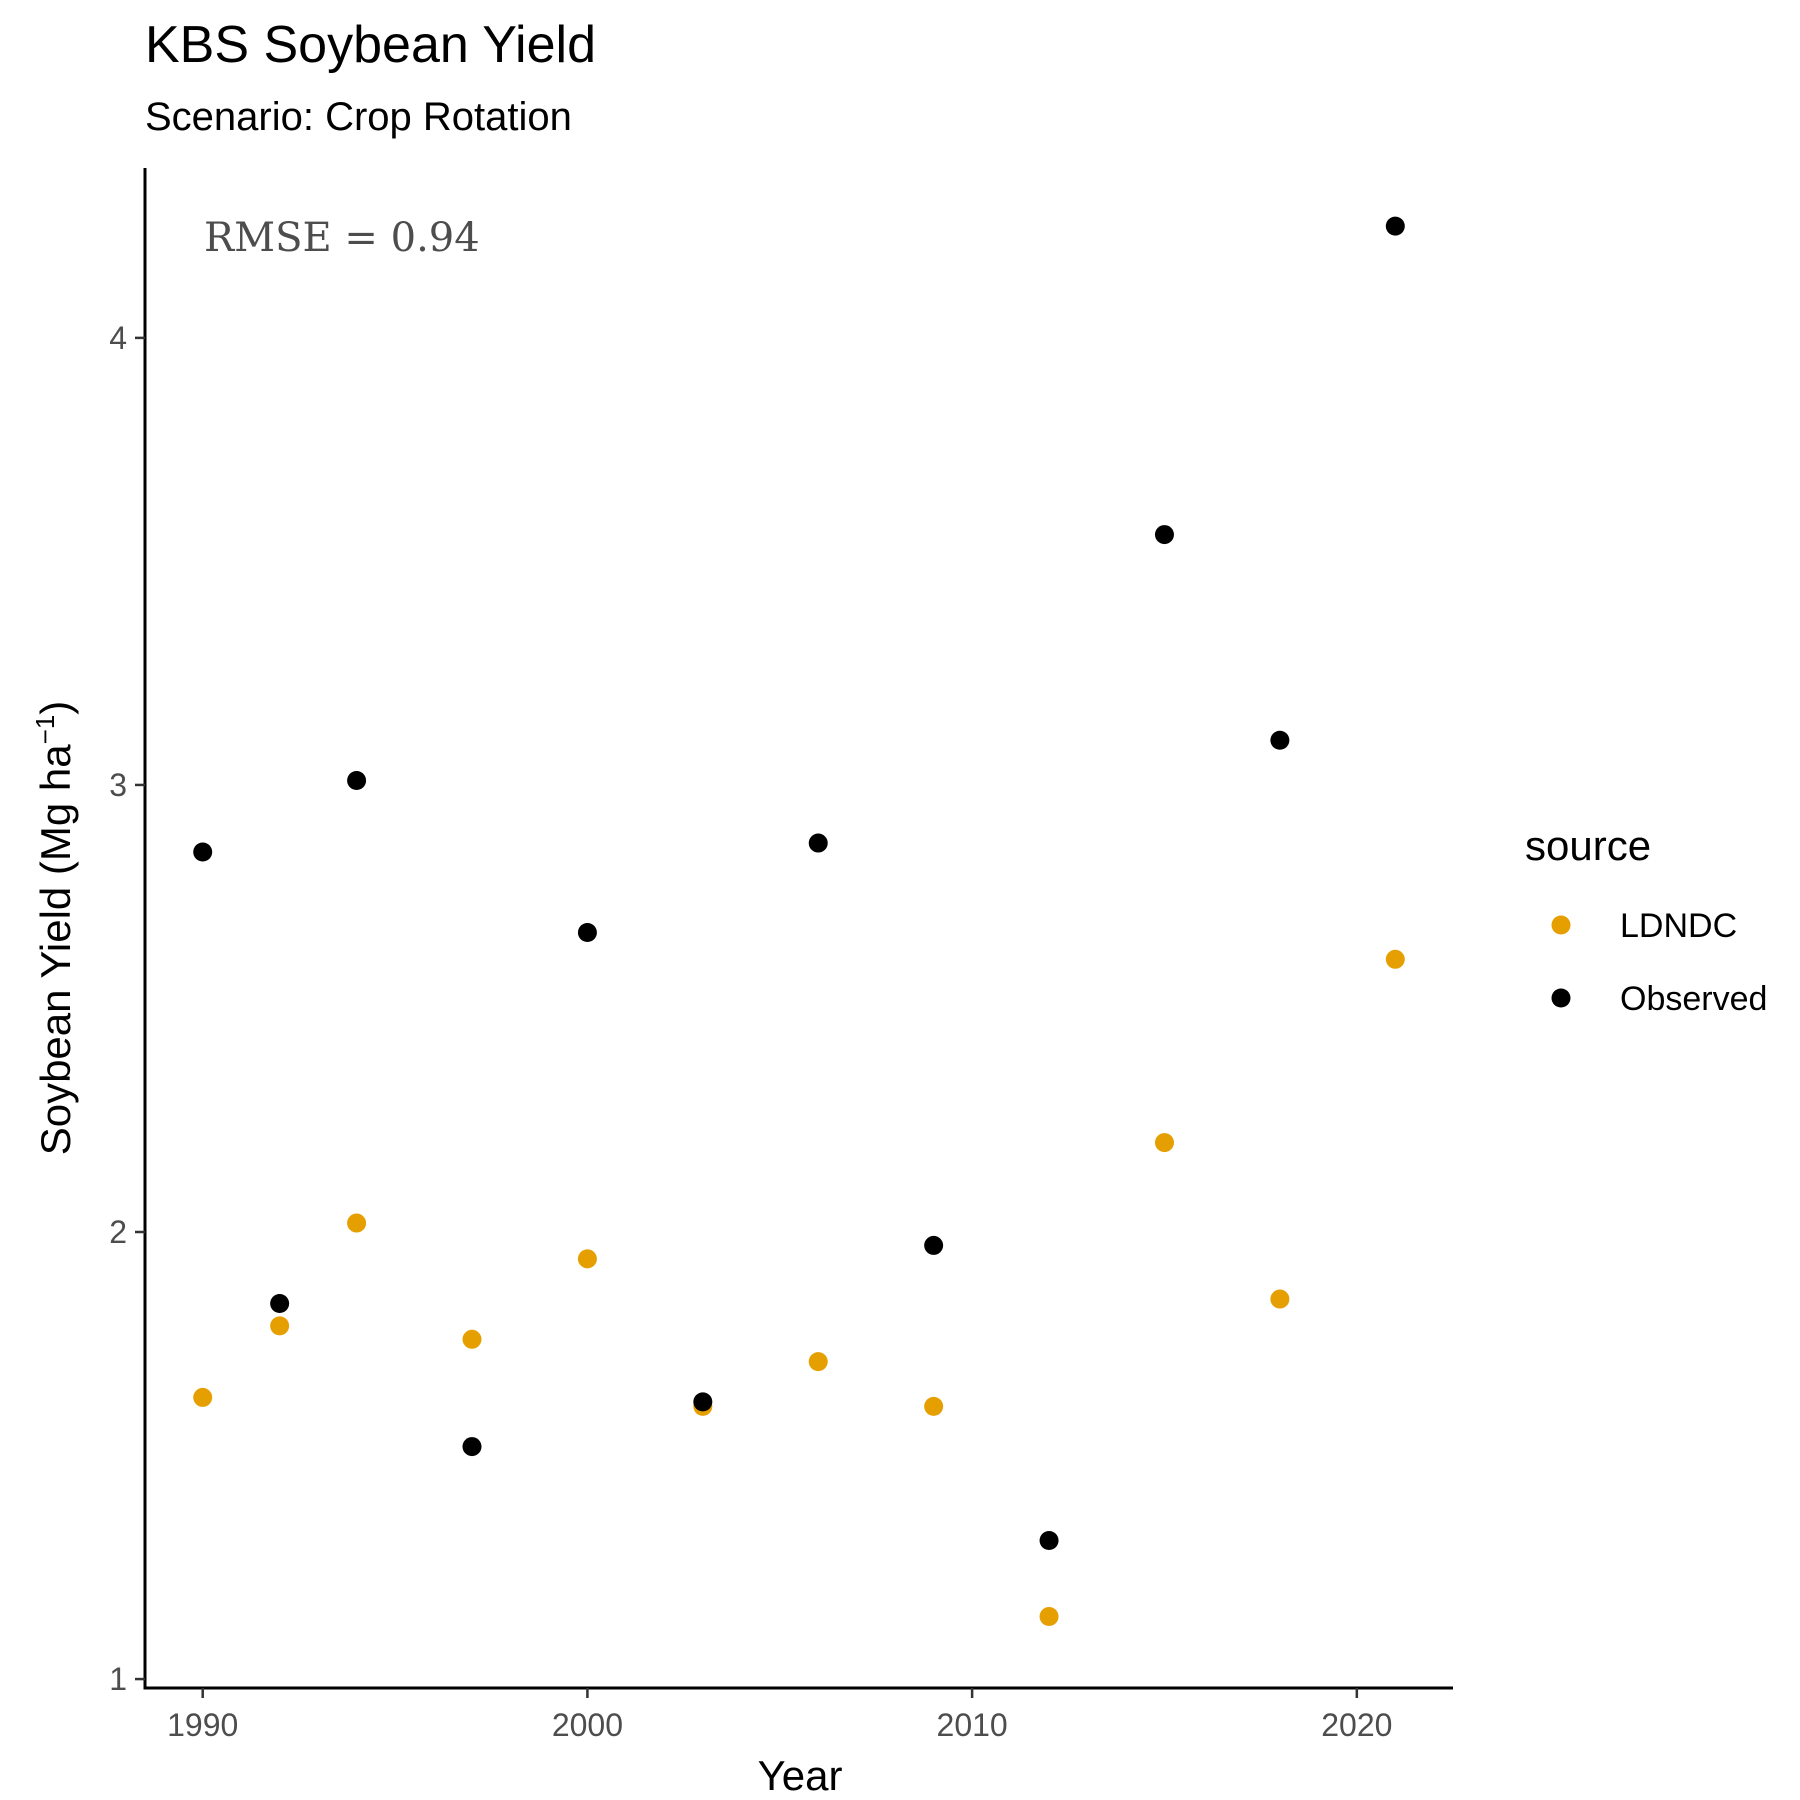 The height and width of the screenshot is (1800, 1800). What do you see at coordinates (203, 852) in the screenshot?
I see `point-observed-1990` at bounding box center [203, 852].